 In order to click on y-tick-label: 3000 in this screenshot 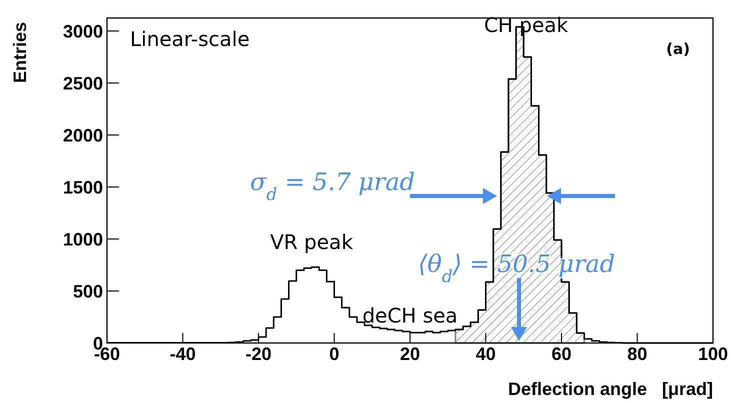, I will do `click(82, 31)`.